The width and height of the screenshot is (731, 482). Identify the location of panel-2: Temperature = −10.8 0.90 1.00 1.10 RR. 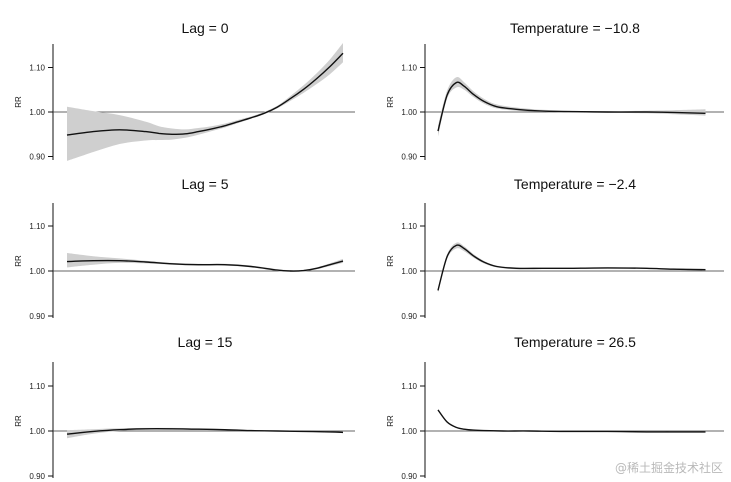
(555, 91).